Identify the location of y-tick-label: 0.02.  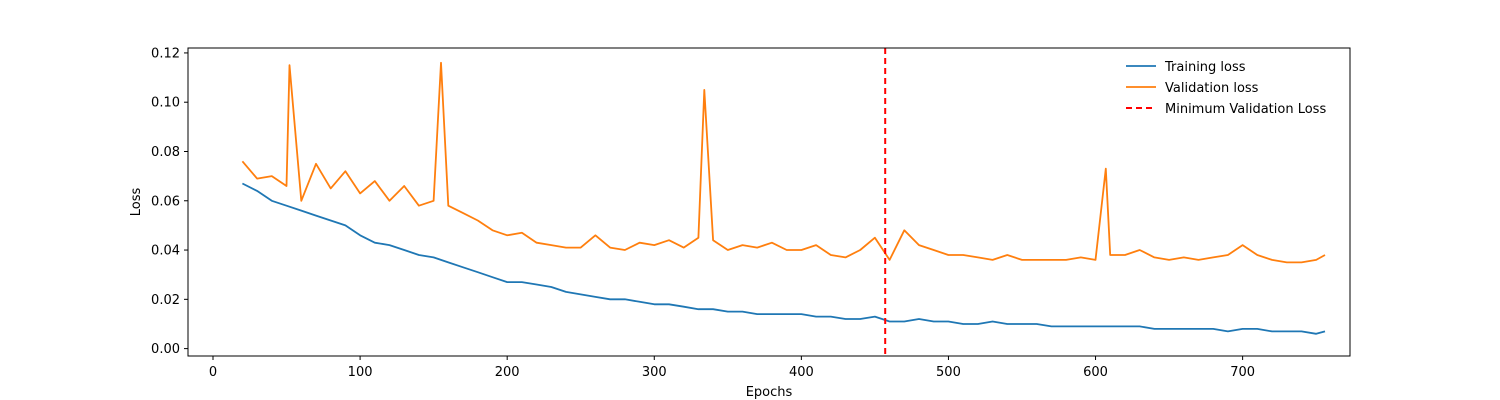
(165, 300).